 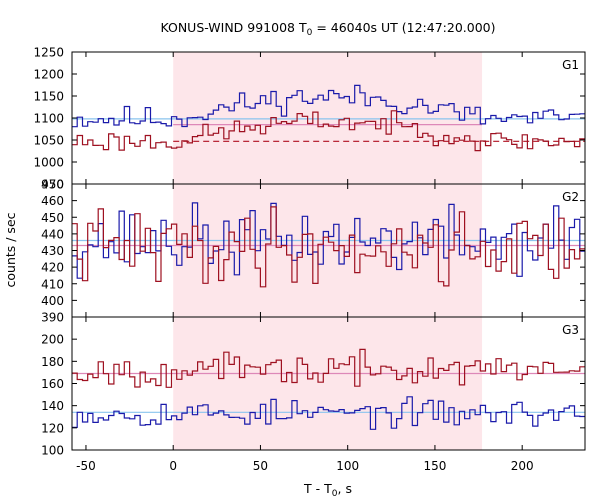 I want to click on series-red-g1, so click(x=328, y=131).